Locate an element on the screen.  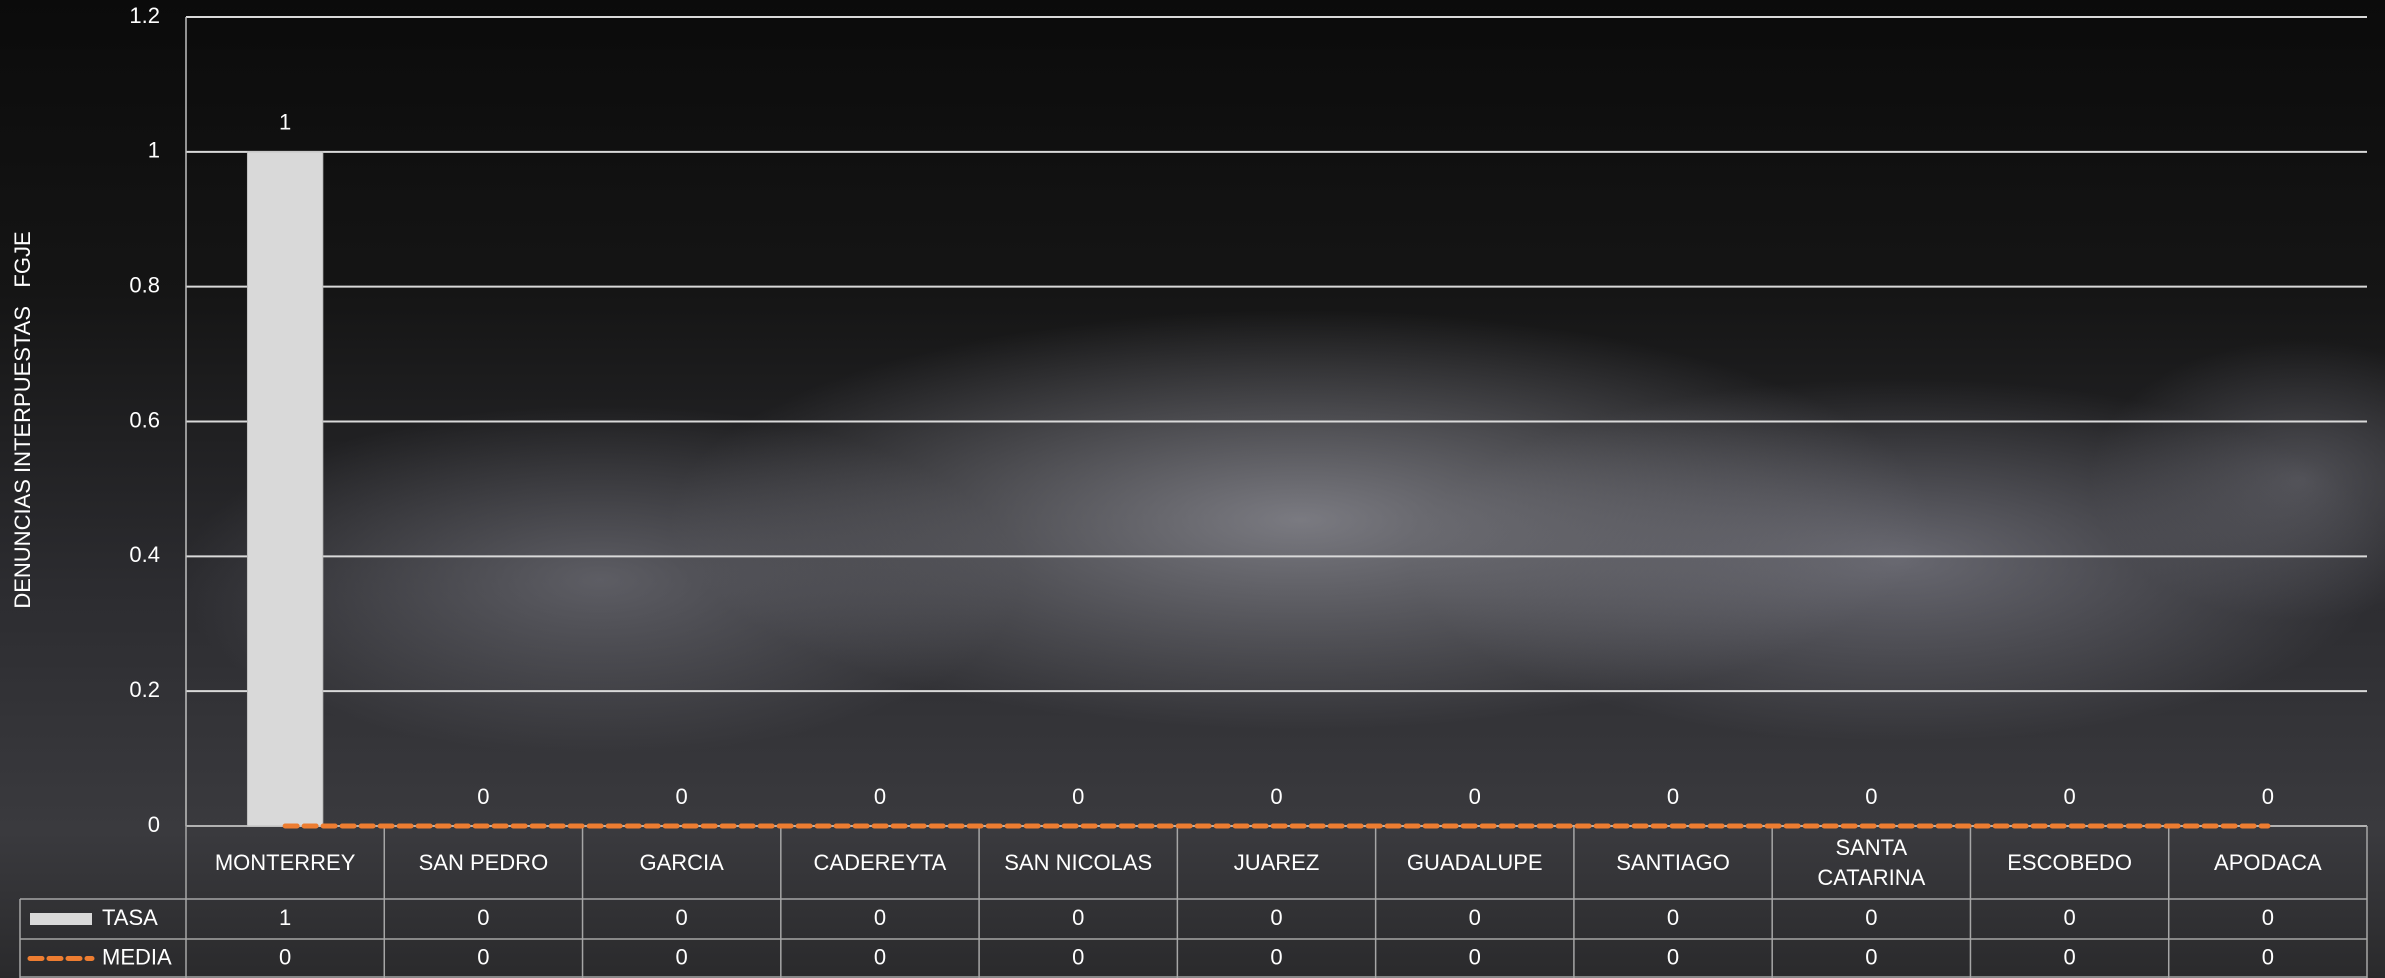
legend-label: MEDIA is located at coordinates (137, 956).